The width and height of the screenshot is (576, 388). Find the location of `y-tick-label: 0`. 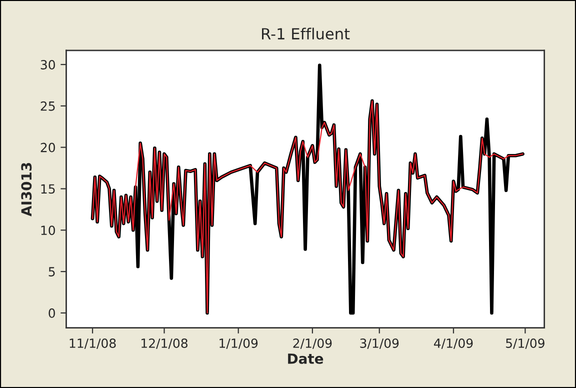

y-tick-label: 0 is located at coordinates (51, 313).